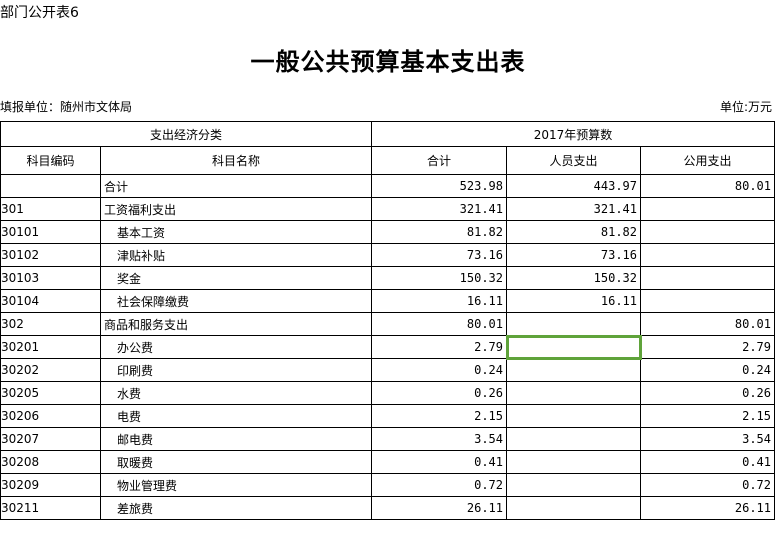 Image resolution: width=776 pixels, height=534 pixels. I want to click on table-row: 30102 津贴补贴 73.16 73.16, so click(387, 255).